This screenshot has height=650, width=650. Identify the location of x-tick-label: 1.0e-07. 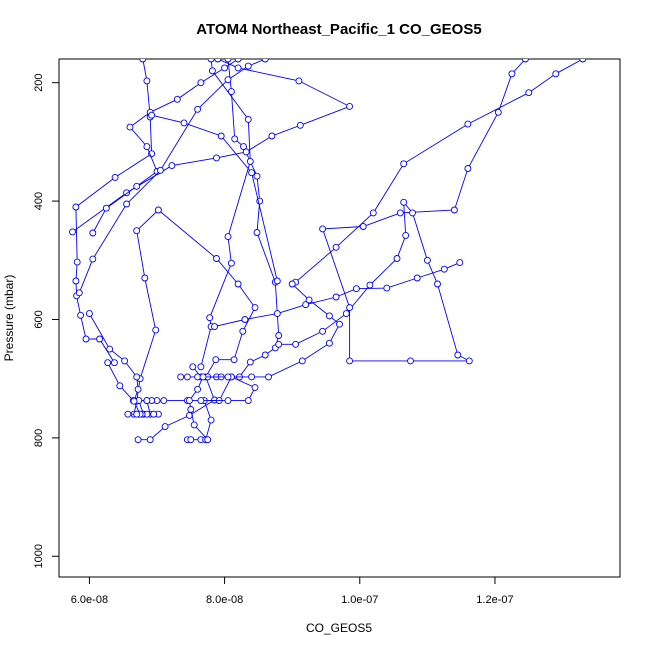
(359, 600).